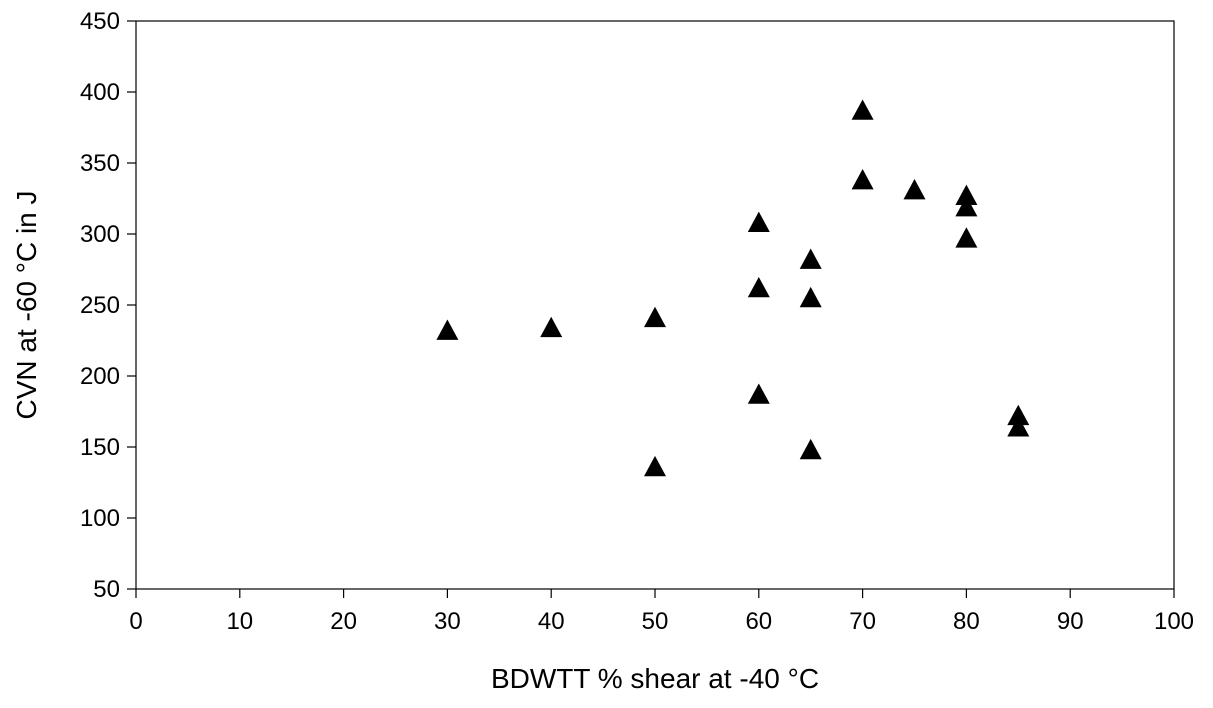  Describe the element at coordinates (100, 234) in the screenshot. I see `y-tick-label: 300` at that location.